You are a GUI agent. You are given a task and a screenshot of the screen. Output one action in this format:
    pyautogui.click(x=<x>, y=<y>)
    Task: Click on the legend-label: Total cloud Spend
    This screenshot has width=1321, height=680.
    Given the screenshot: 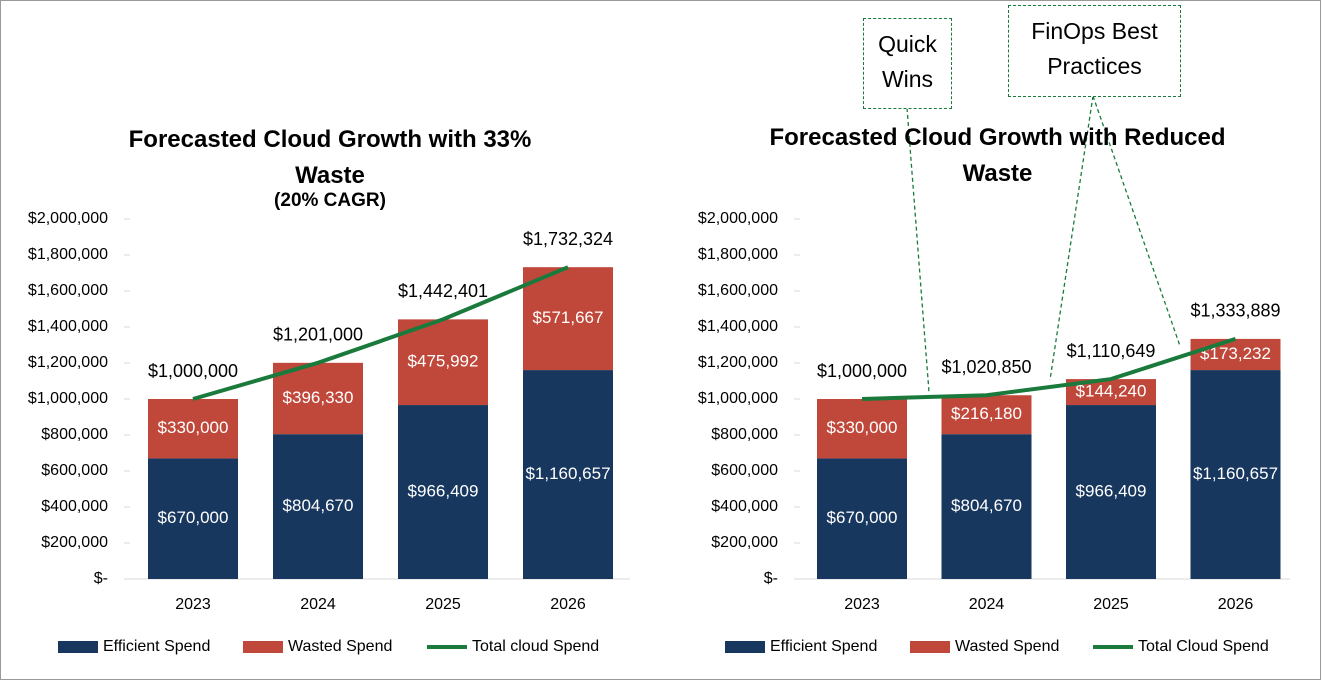 What is the action you would take?
    pyautogui.click(x=535, y=646)
    